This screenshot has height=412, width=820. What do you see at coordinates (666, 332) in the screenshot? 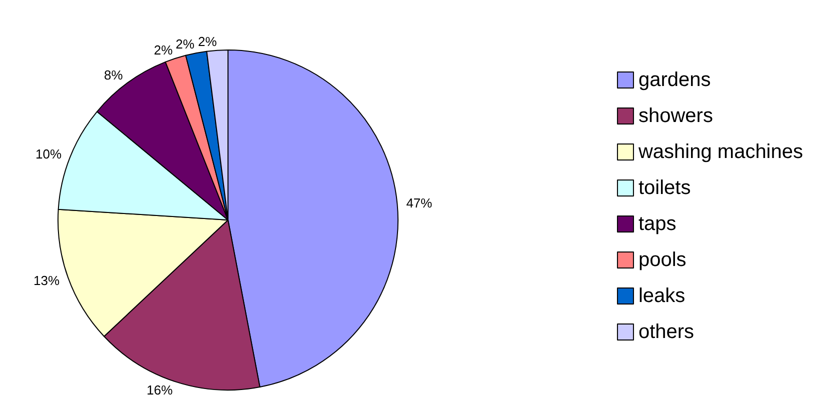
I see `legend-label: others` at bounding box center [666, 332].